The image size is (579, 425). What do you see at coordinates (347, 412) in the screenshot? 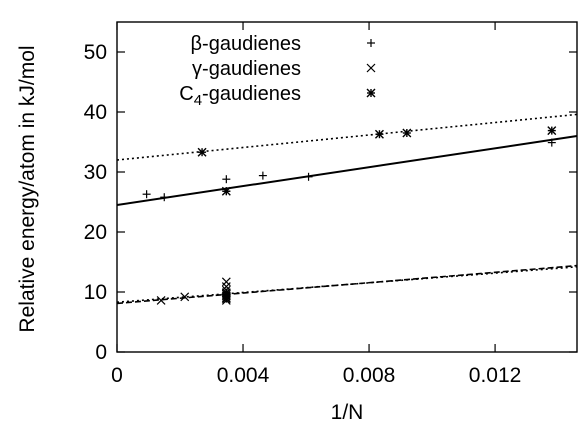
I see `x-axis-label: 1/N` at bounding box center [347, 412].